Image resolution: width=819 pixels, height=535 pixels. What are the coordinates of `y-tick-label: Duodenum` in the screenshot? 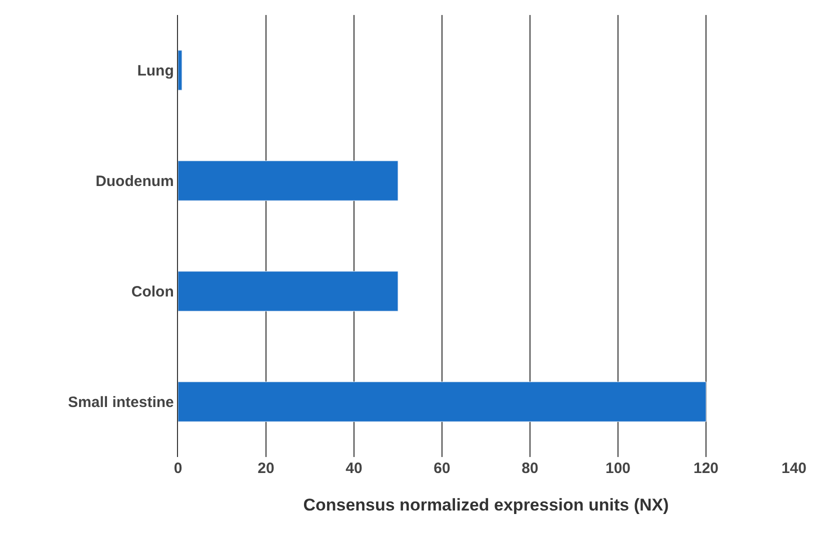 It's located at (135, 181).